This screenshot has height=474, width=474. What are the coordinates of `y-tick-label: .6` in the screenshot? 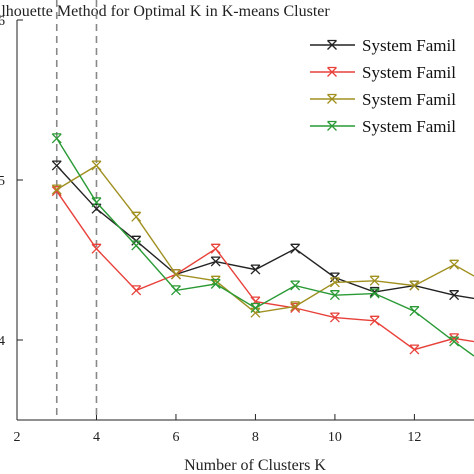 It's located at (2, 21).